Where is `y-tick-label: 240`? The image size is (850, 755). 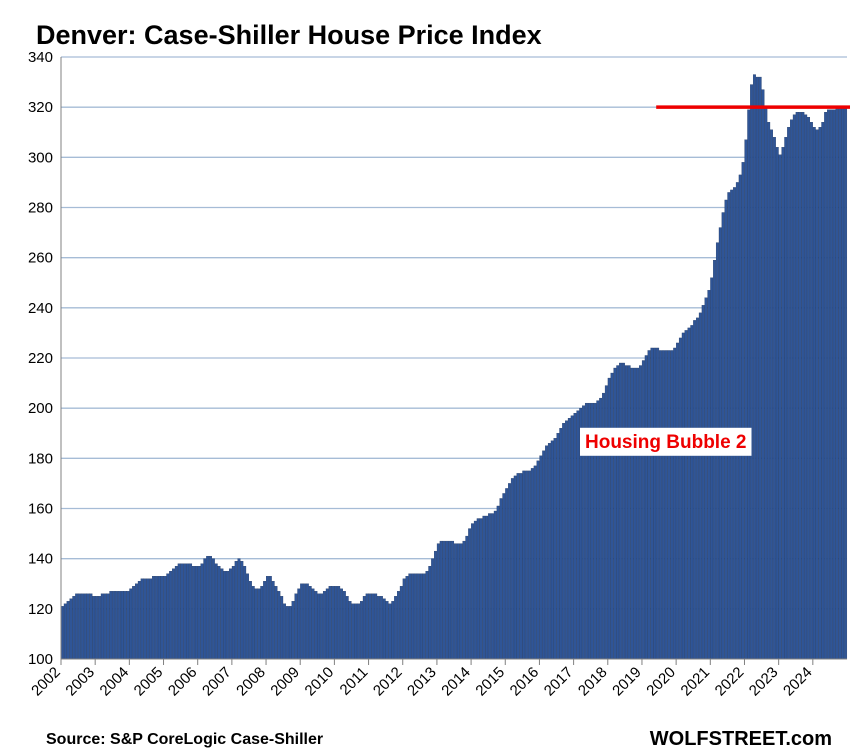 y-tick-label: 240 is located at coordinates (40, 308).